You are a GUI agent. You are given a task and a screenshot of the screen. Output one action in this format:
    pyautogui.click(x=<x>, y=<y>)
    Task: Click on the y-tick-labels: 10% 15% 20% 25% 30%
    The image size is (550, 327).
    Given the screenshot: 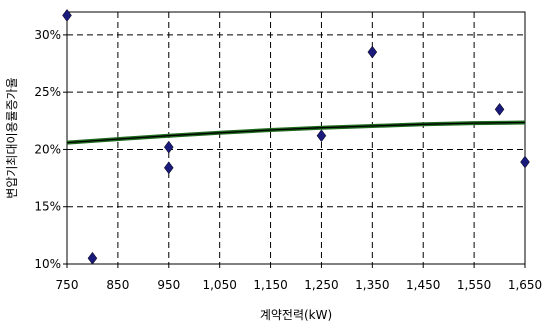 What is the action you would take?
    pyautogui.click(x=50, y=149)
    